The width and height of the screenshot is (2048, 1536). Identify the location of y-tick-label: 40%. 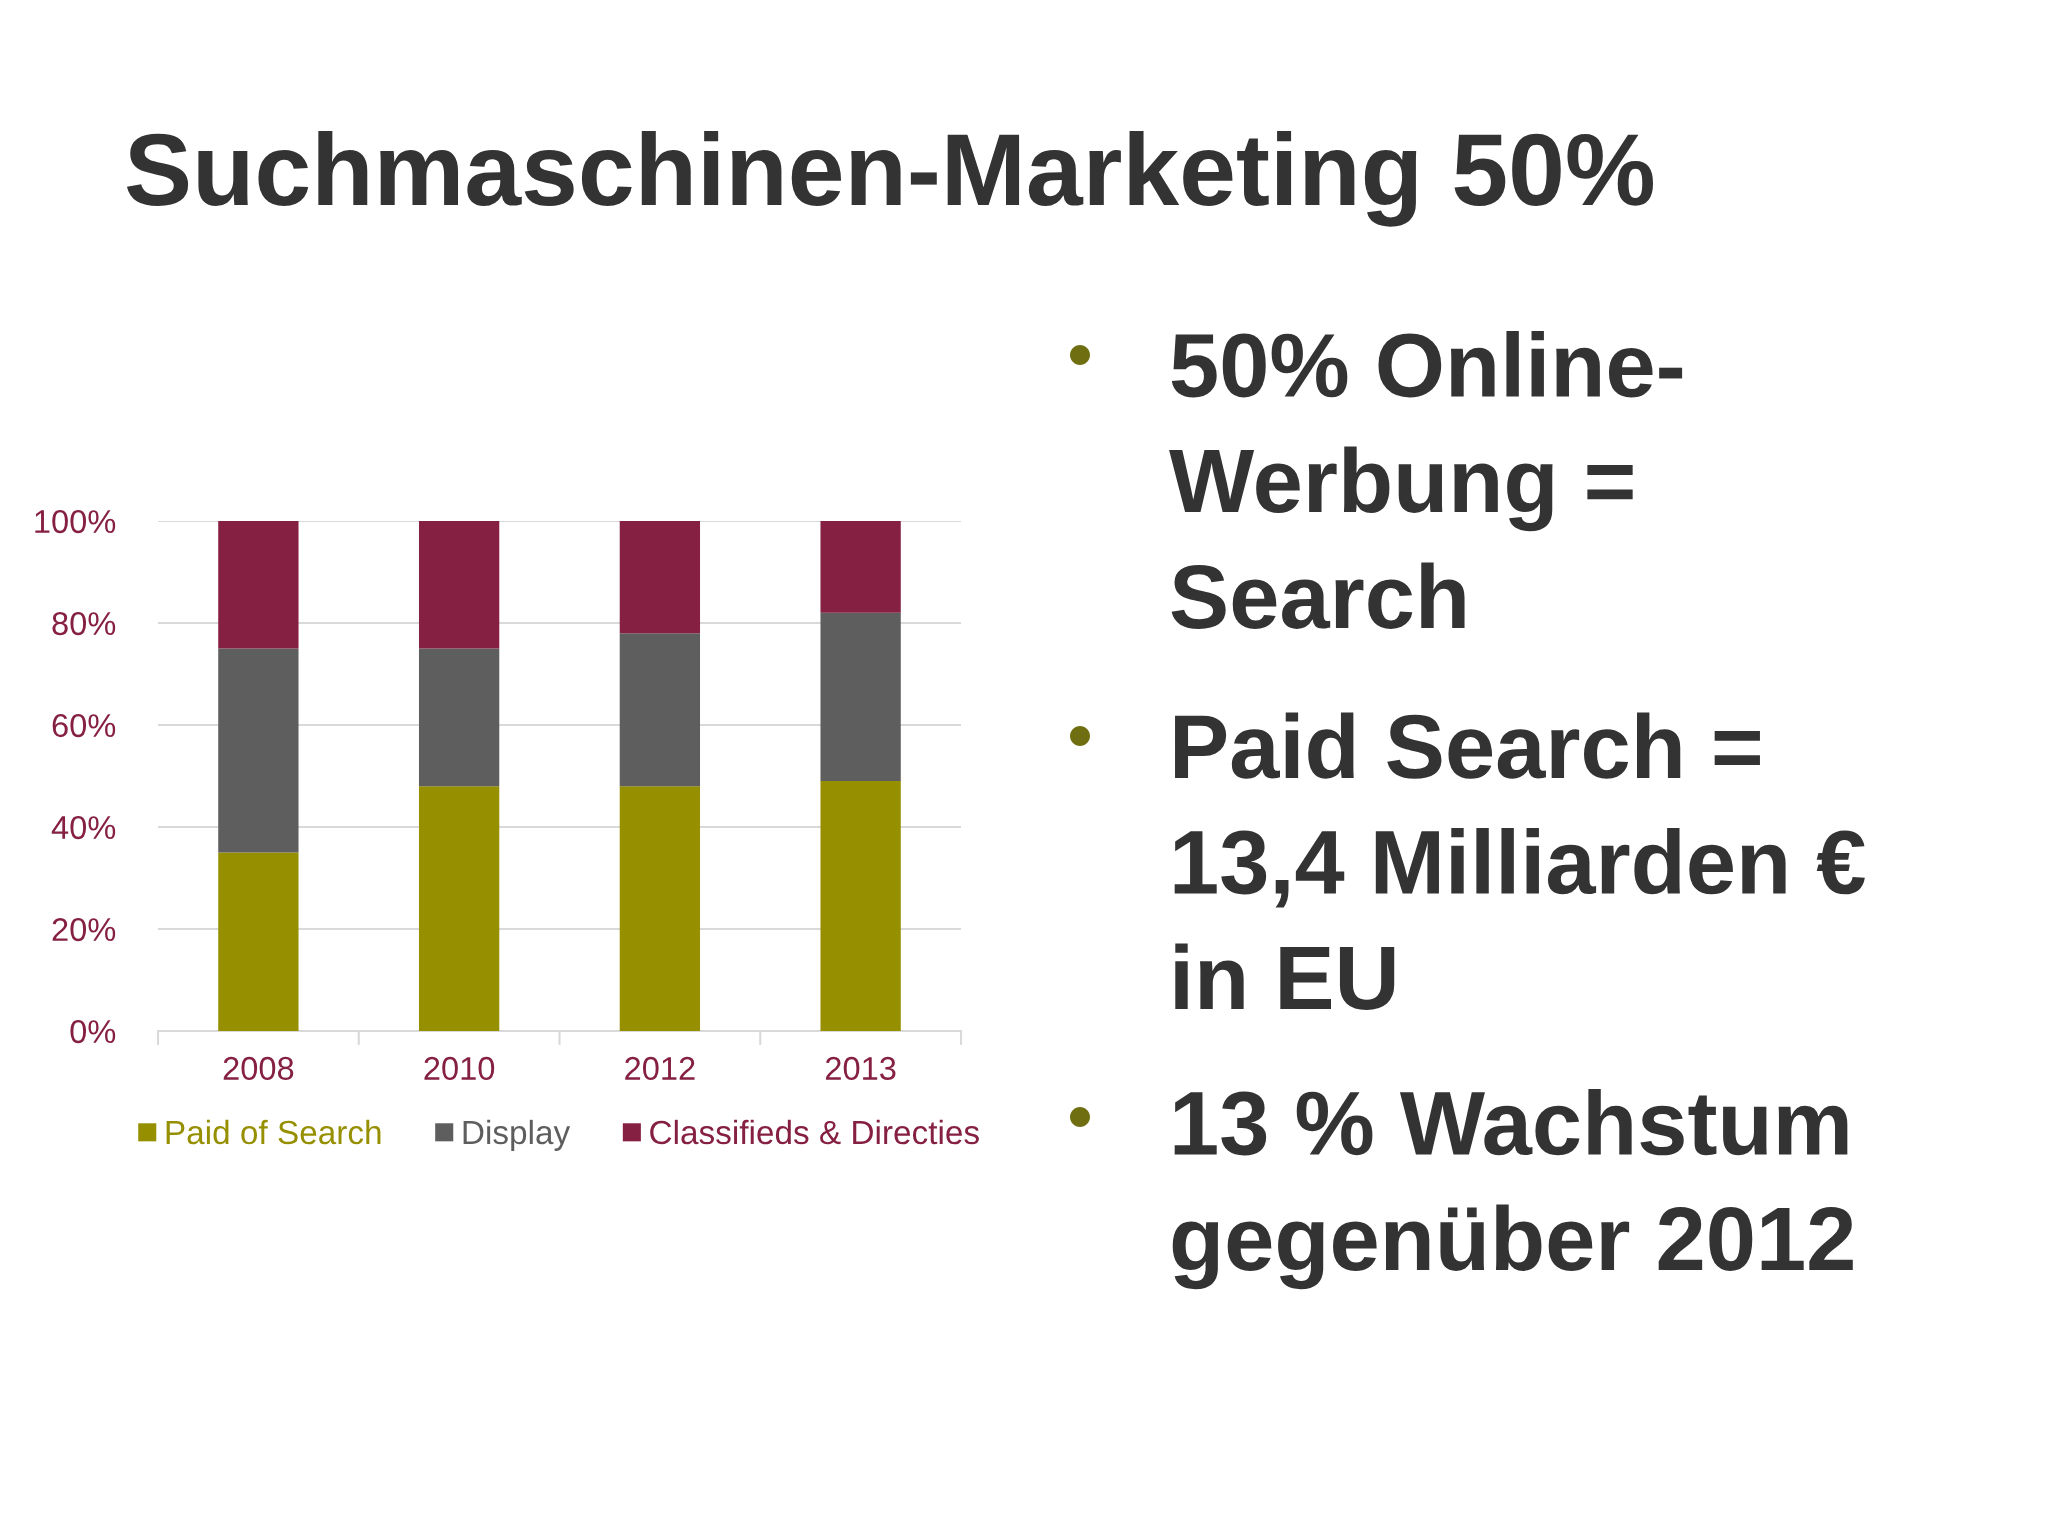
(83, 828).